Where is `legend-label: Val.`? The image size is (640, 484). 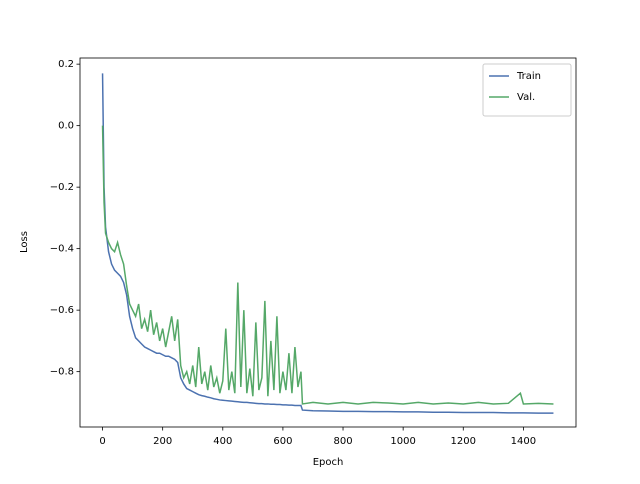 legend-label: Val. is located at coordinates (526, 97).